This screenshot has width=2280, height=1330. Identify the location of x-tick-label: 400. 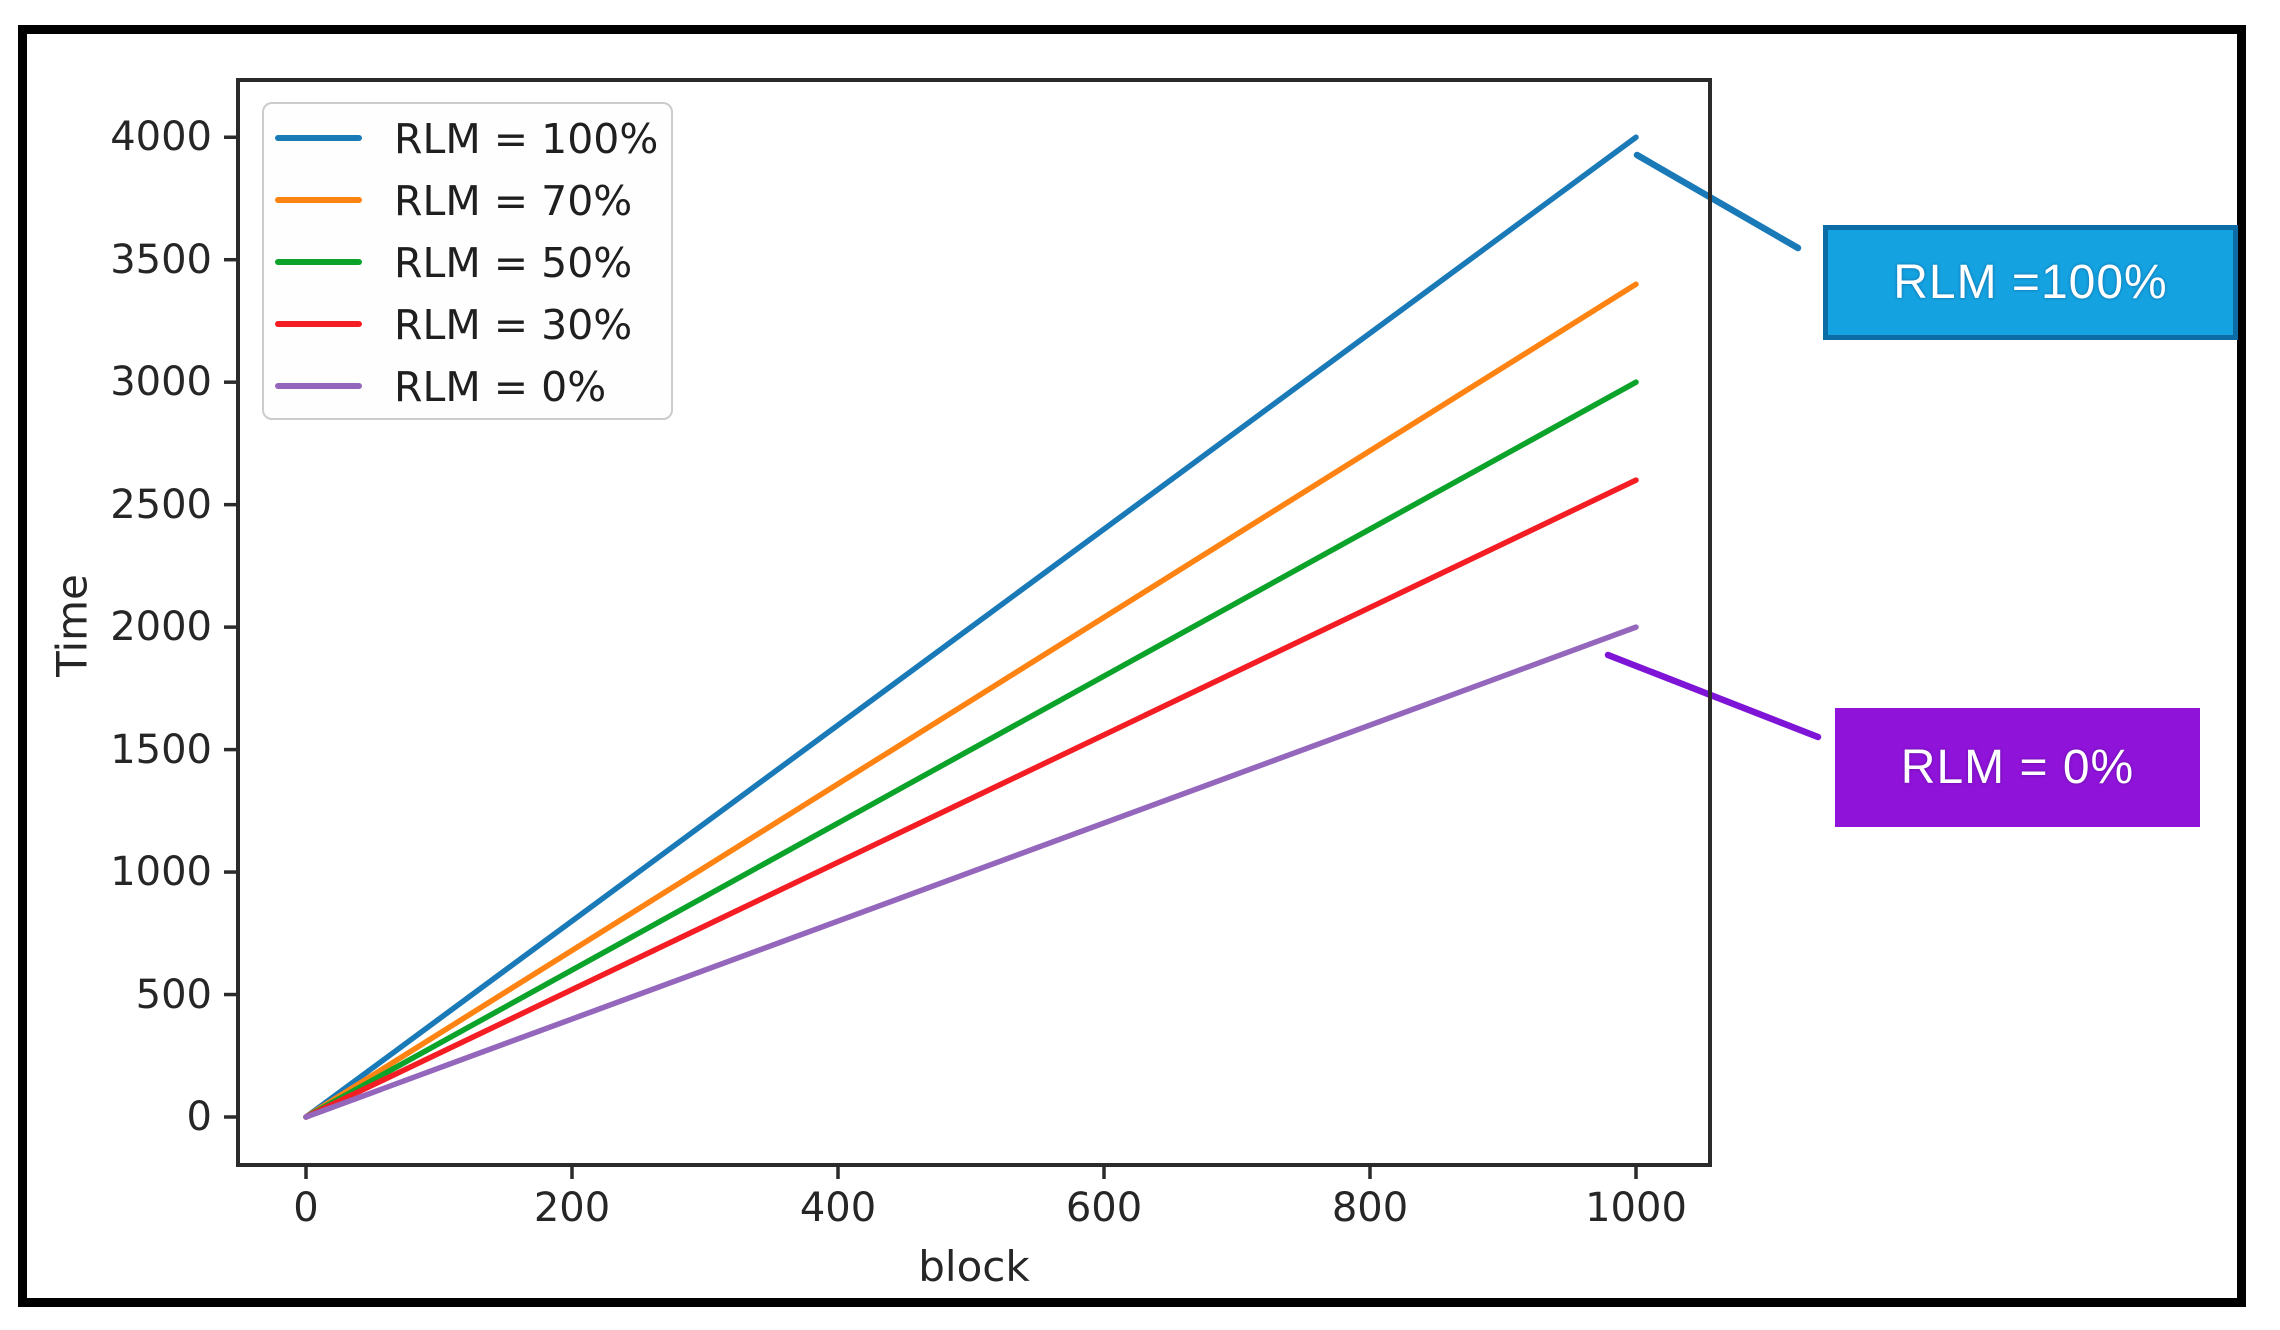
(838, 1208).